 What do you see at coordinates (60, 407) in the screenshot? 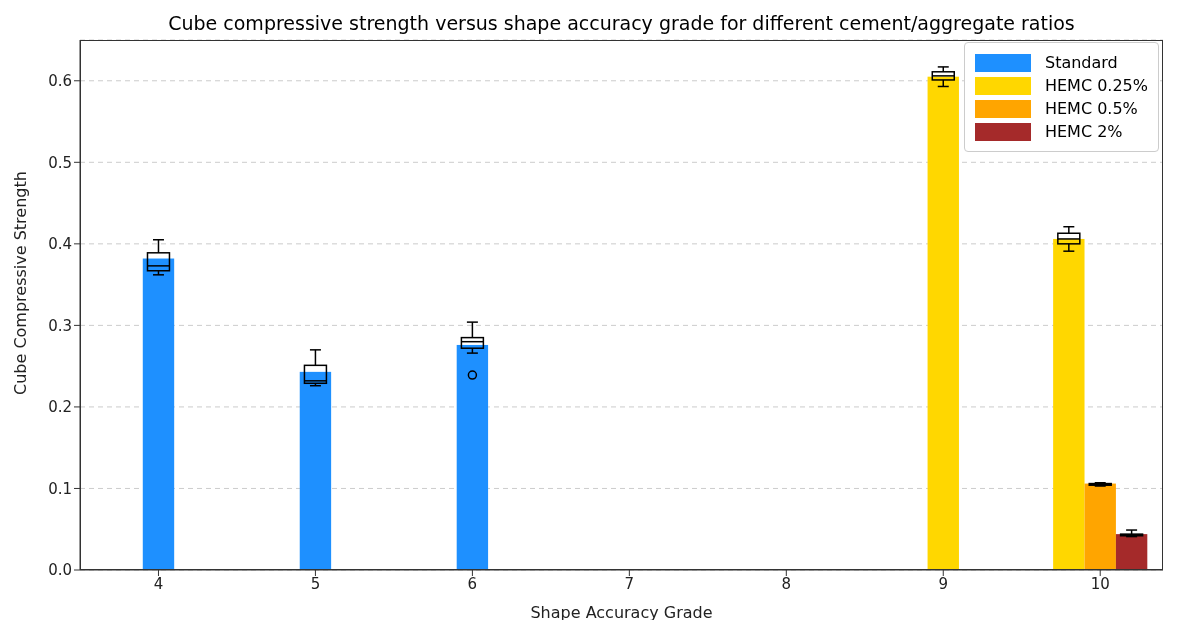
I see `y-tick-label: 0.2` at bounding box center [60, 407].